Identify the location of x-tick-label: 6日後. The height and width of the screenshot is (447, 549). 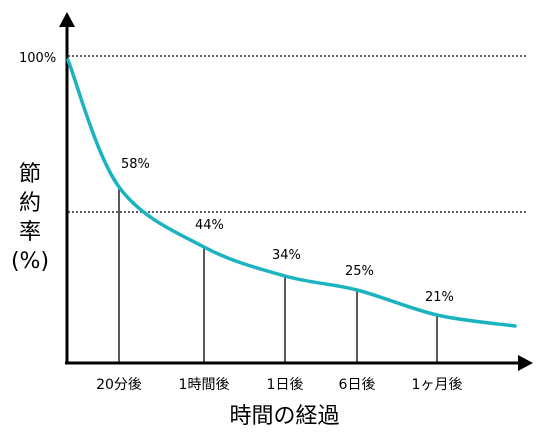
(357, 385).